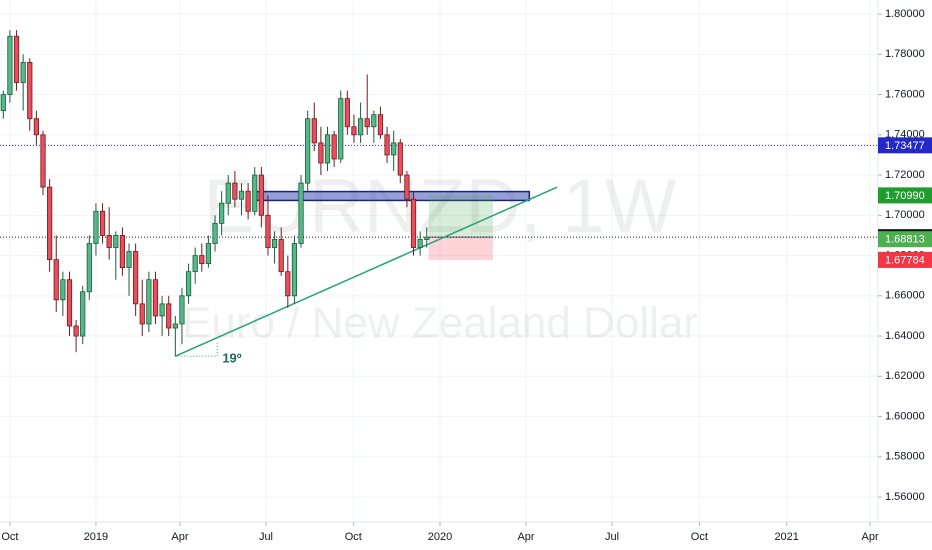  Describe the element at coordinates (460, 248) in the screenshot. I see `loss-zone` at that location.